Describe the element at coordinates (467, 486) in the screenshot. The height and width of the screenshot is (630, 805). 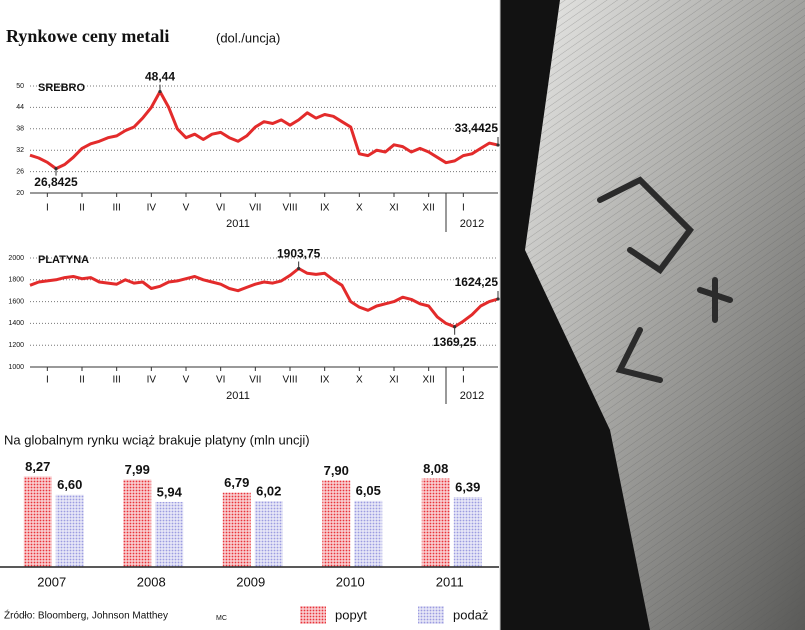
I see `value-label: 6,39` at that location.